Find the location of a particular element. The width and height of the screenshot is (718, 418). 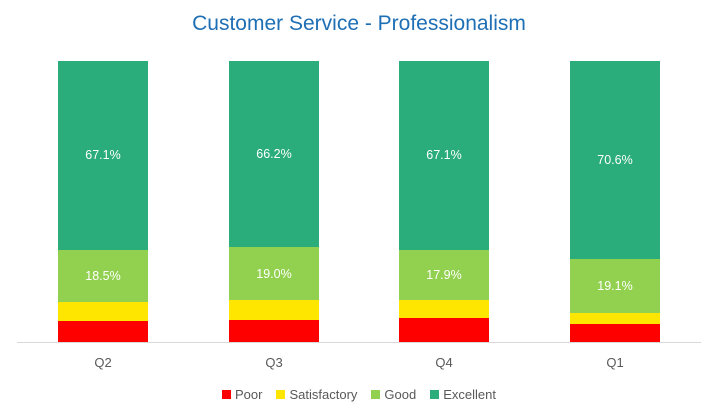

chart-title: Customer Service - Professionalism is located at coordinates (359, 23).